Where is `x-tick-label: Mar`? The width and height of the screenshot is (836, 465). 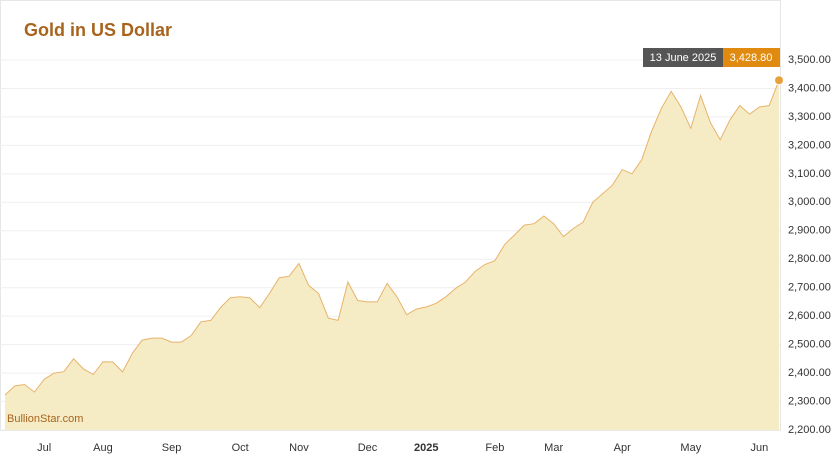 x-tick-label: Mar is located at coordinates (553, 448).